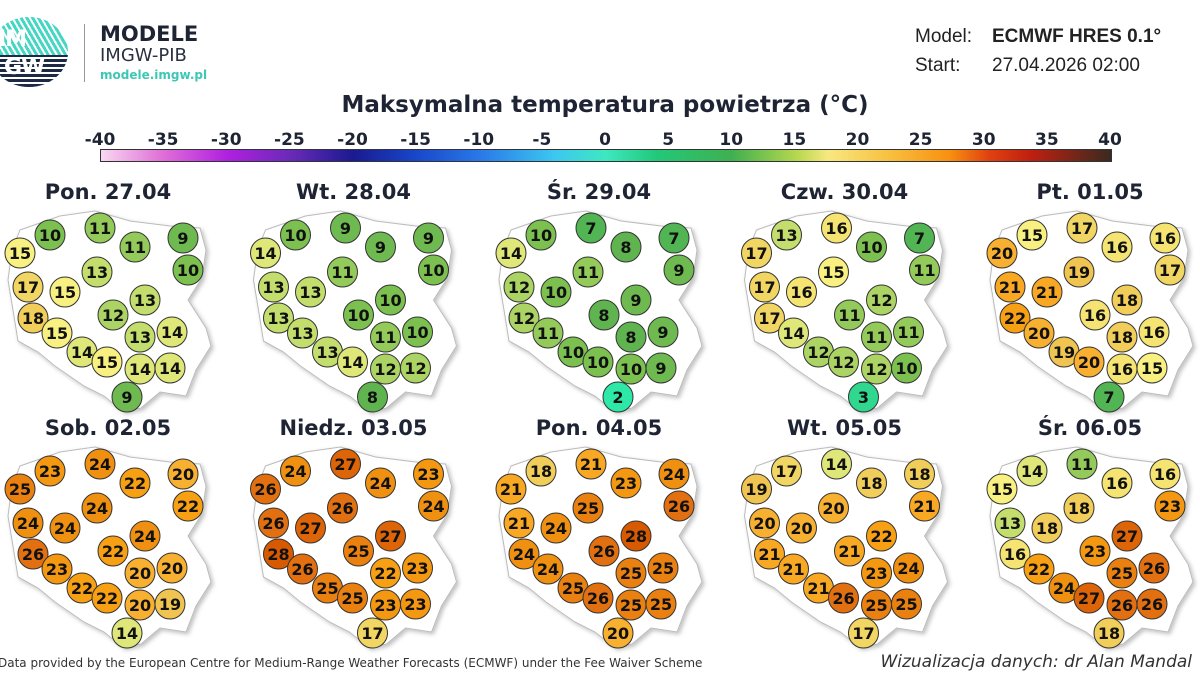  I want to click on legend-tick: -15, so click(415, 140).